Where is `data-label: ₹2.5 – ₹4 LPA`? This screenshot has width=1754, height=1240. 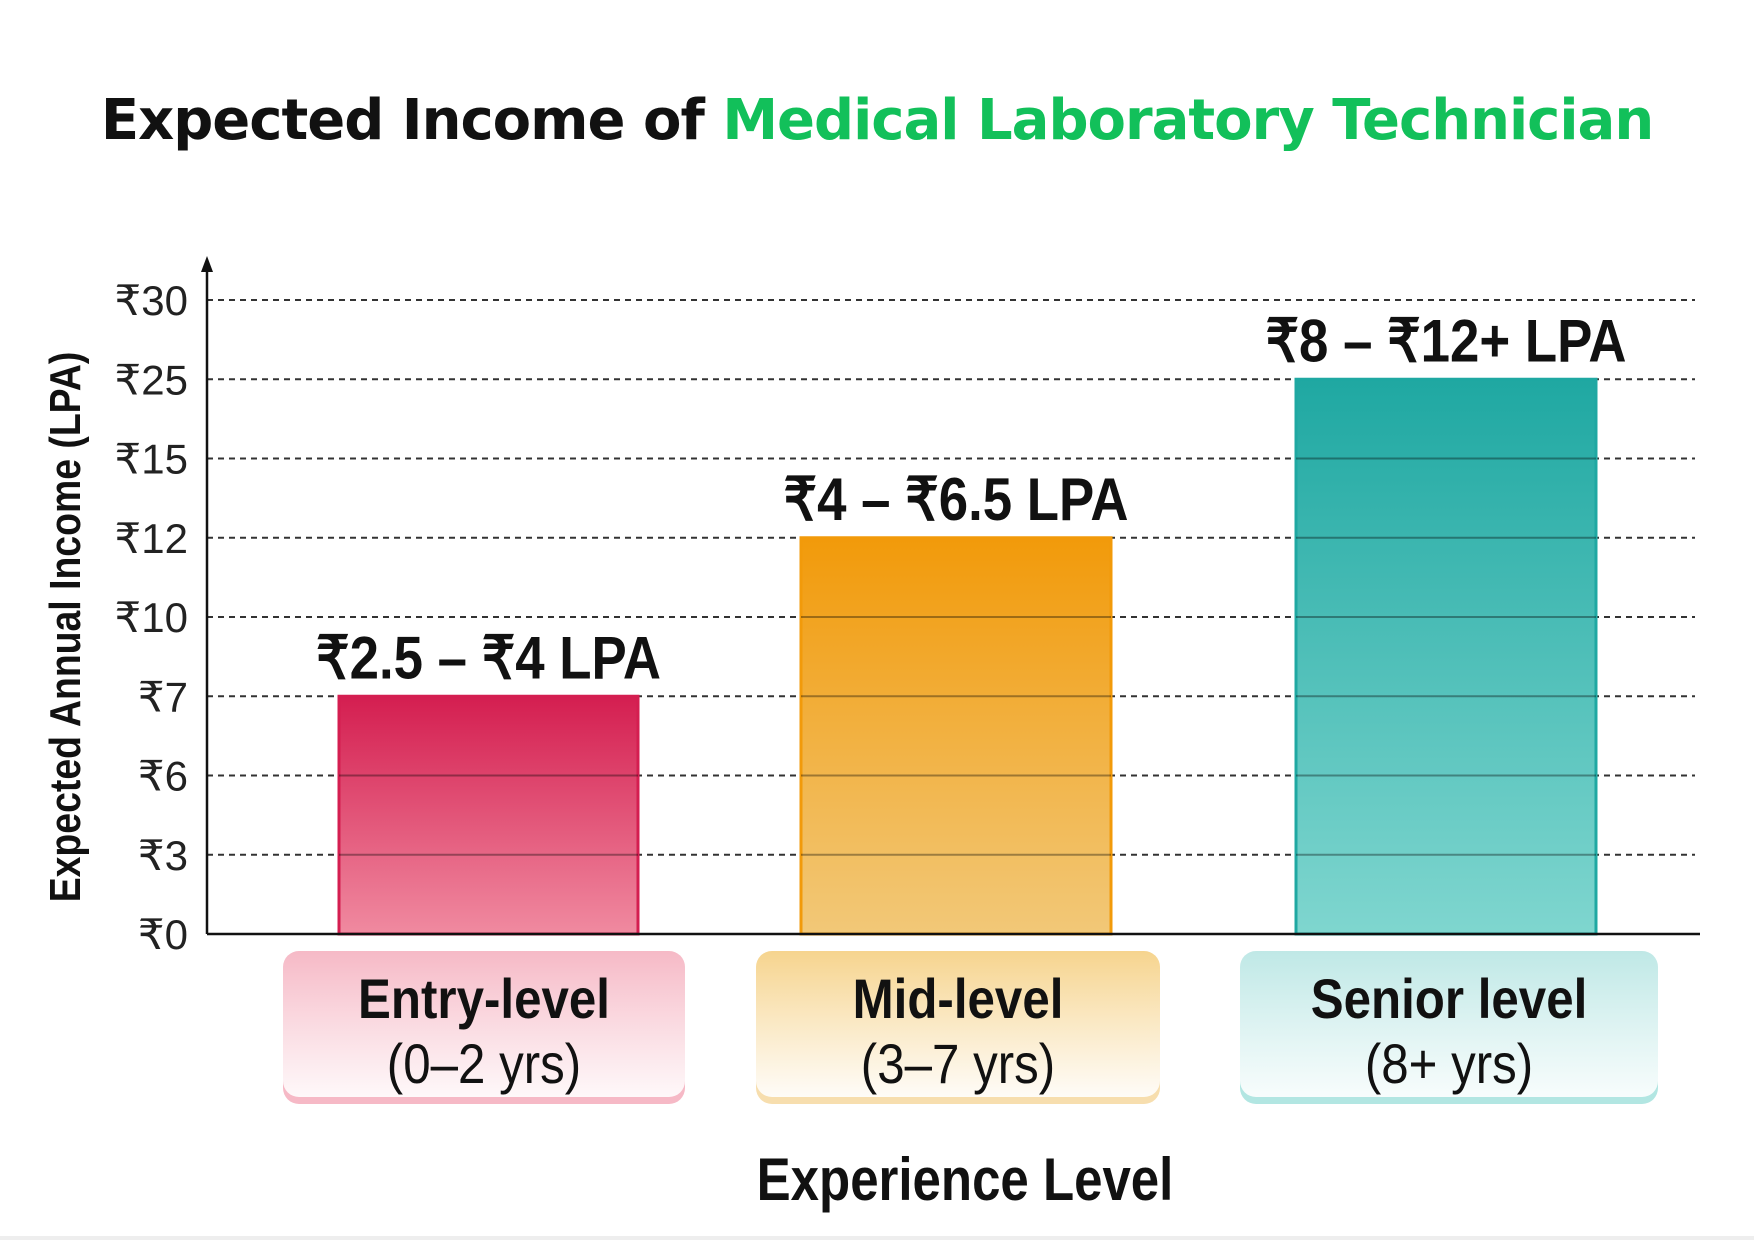 data-label: ₹2.5 – ₹4 LPA is located at coordinates (488, 657).